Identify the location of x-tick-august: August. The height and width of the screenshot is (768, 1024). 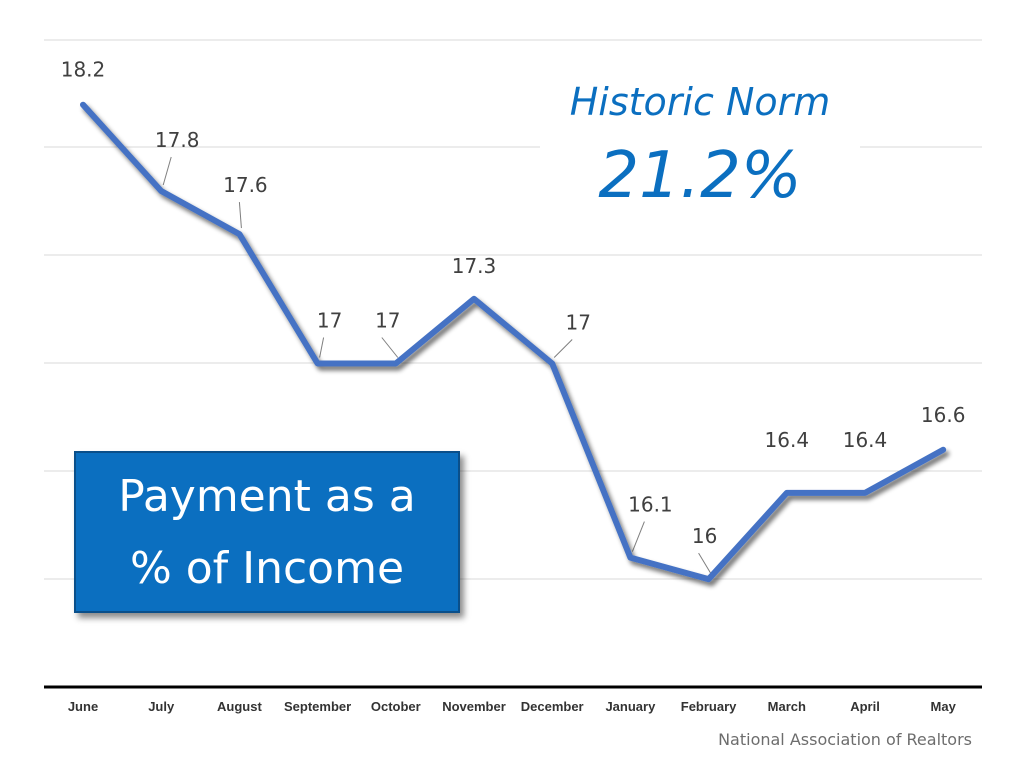
(239, 706).